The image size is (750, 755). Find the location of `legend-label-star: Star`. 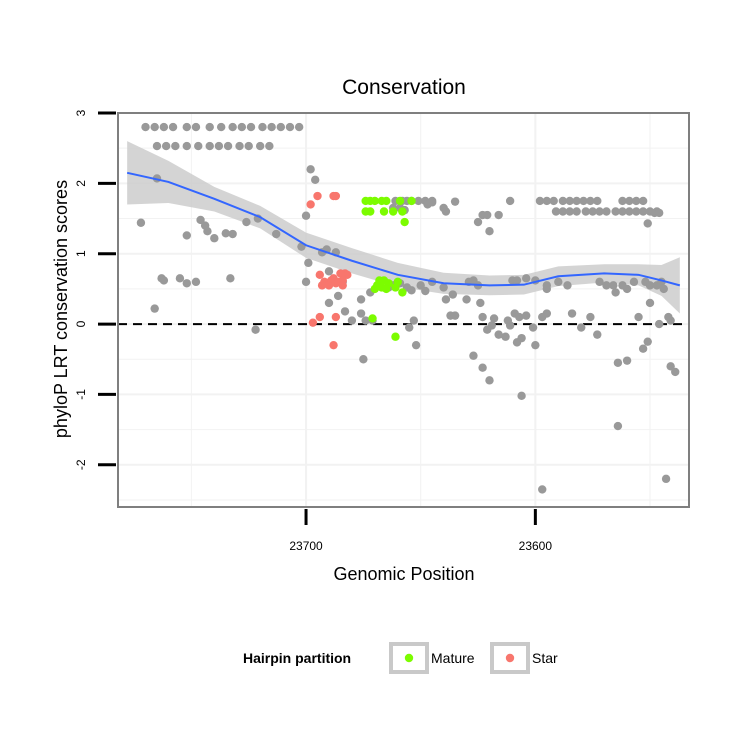

legend-label-star: Star is located at coordinates (545, 658).